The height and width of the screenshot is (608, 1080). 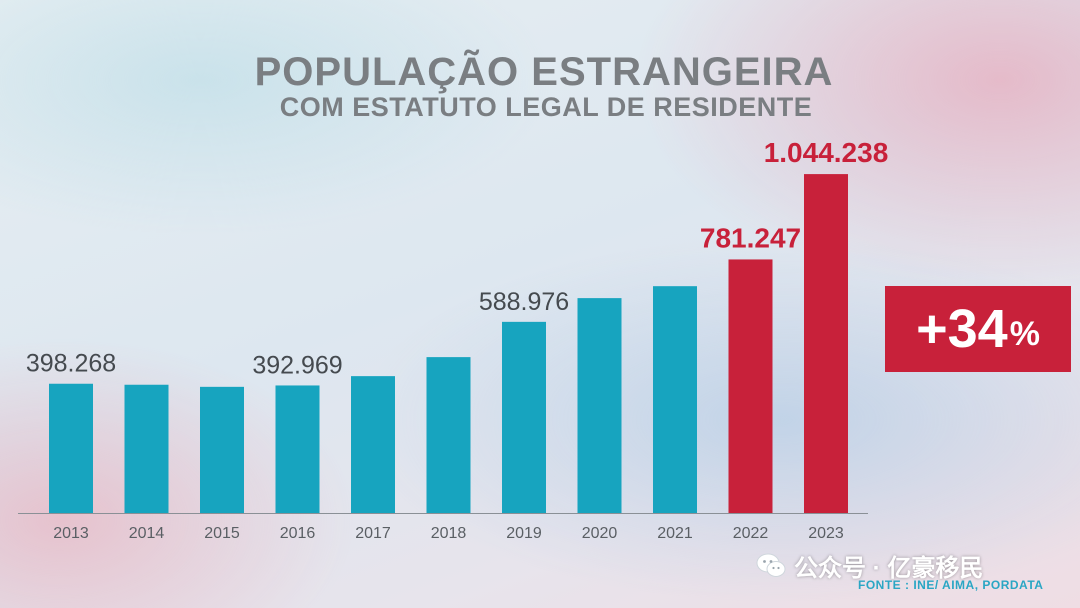 What do you see at coordinates (373, 533) in the screenshot?
I see `x-tick-label-2017: 2017` at bounding box center [373, 533].